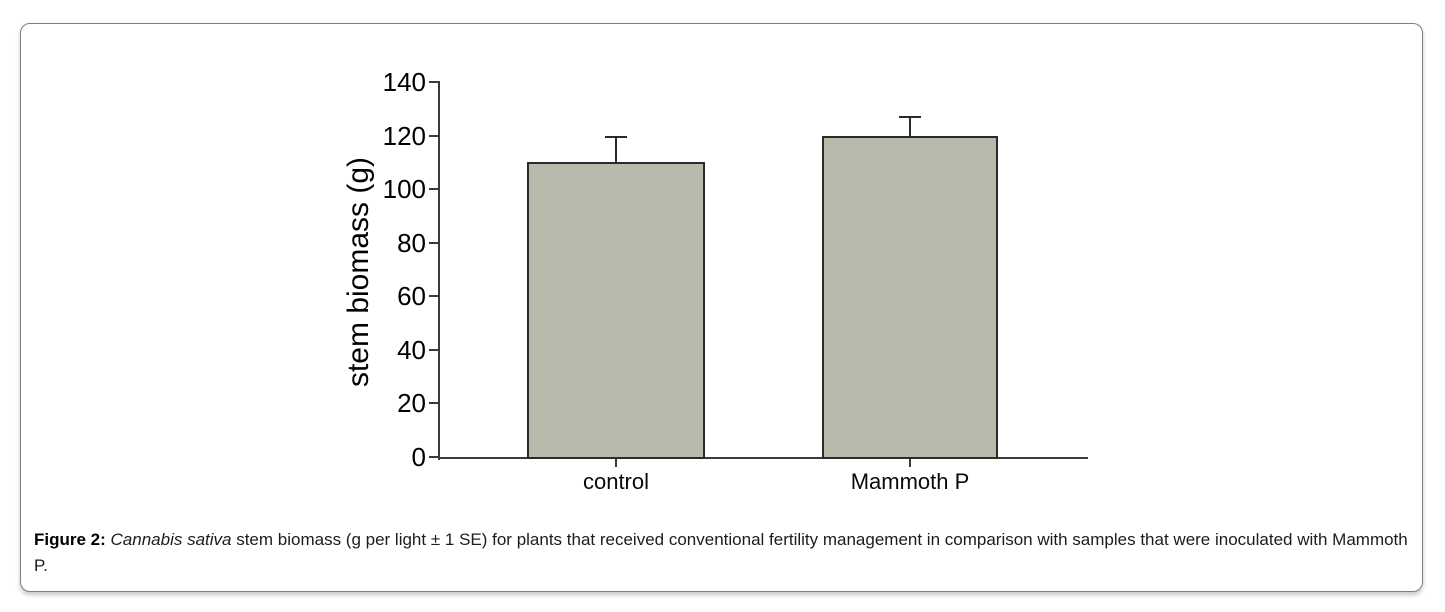 The height and width of the screenshot is (612, 1445). What do you see at coordinates (910, 297) in the screenshot?
I see `bar-mammoth-p` at bounding box center [910, 297].